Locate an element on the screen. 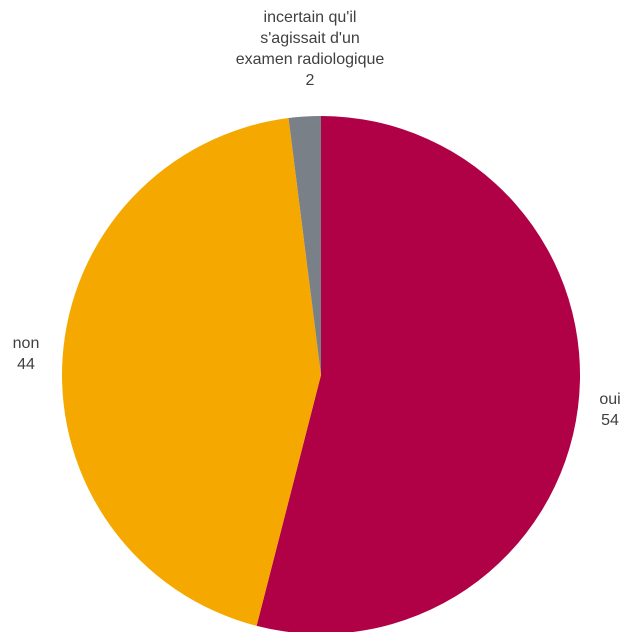  slice-name-label: oui is located at coordinates (609, 399).